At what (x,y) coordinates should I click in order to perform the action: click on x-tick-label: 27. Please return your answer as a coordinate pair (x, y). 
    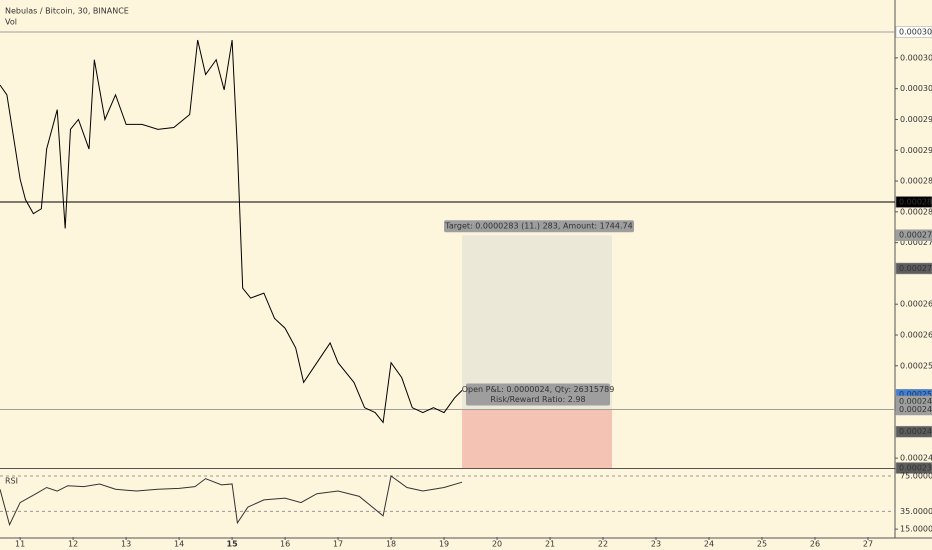
    Looking at the image, I should click on (868, 544).